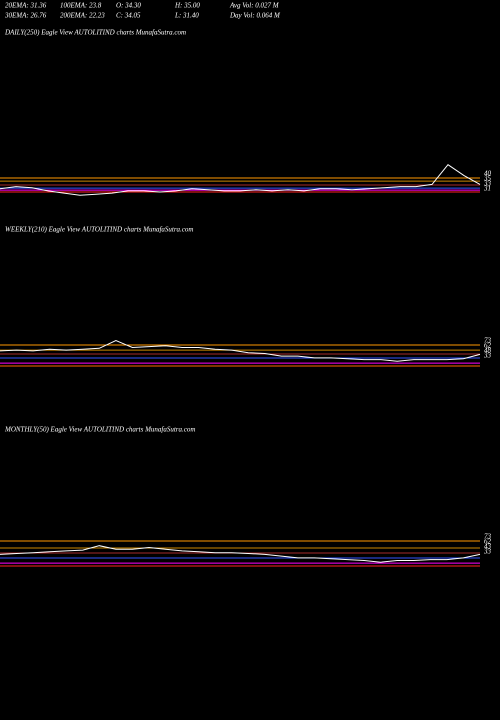 This screenshot has height=720, width=500. I want to click on level-label: 43, so click(488, 547).